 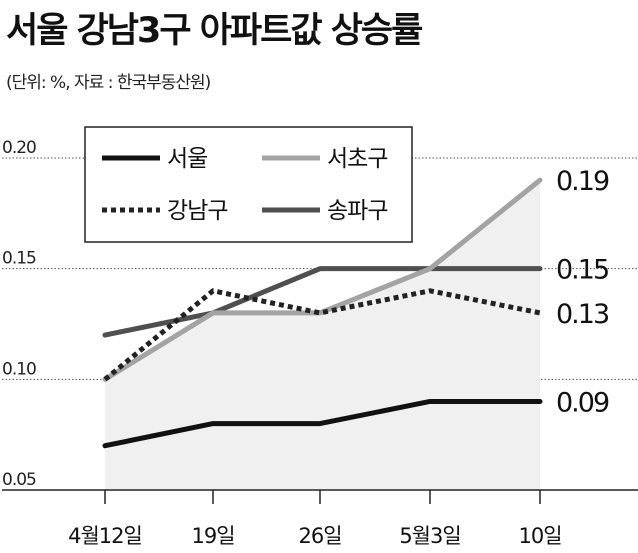 I want to click on y-tick-label: 0.05, so click(x=19, y=480).